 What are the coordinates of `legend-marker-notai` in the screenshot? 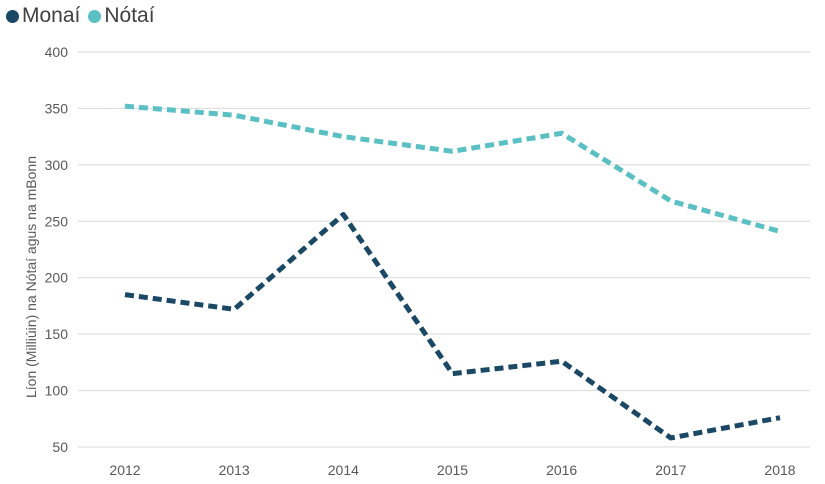 It's located at (95, 16).